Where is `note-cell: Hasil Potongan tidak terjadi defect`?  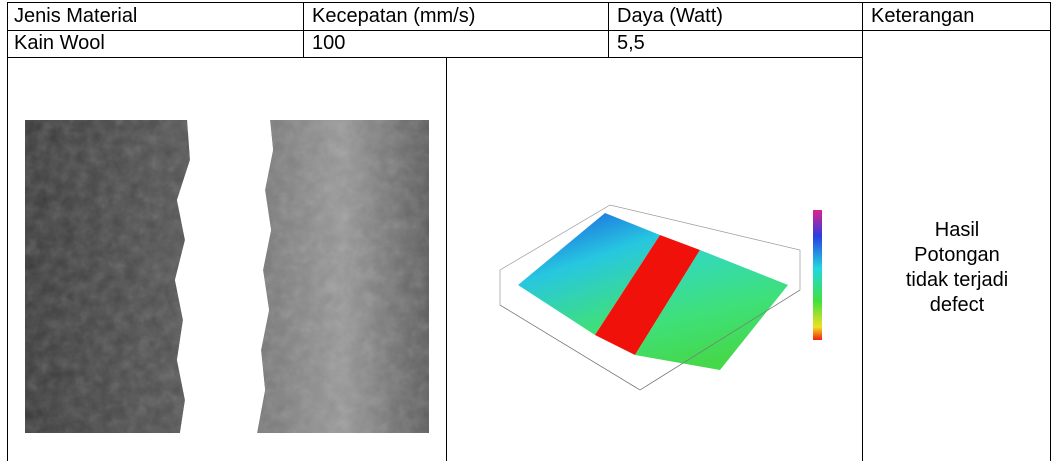 note-cell: Hasil Potongan tidak terjadi defect is located at coordinates (957, 268).